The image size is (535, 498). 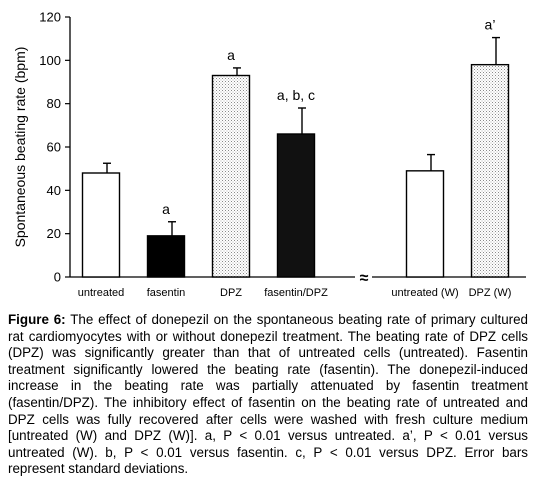 I want to click on category-label: untreated (W), so click(x=424, y=293).